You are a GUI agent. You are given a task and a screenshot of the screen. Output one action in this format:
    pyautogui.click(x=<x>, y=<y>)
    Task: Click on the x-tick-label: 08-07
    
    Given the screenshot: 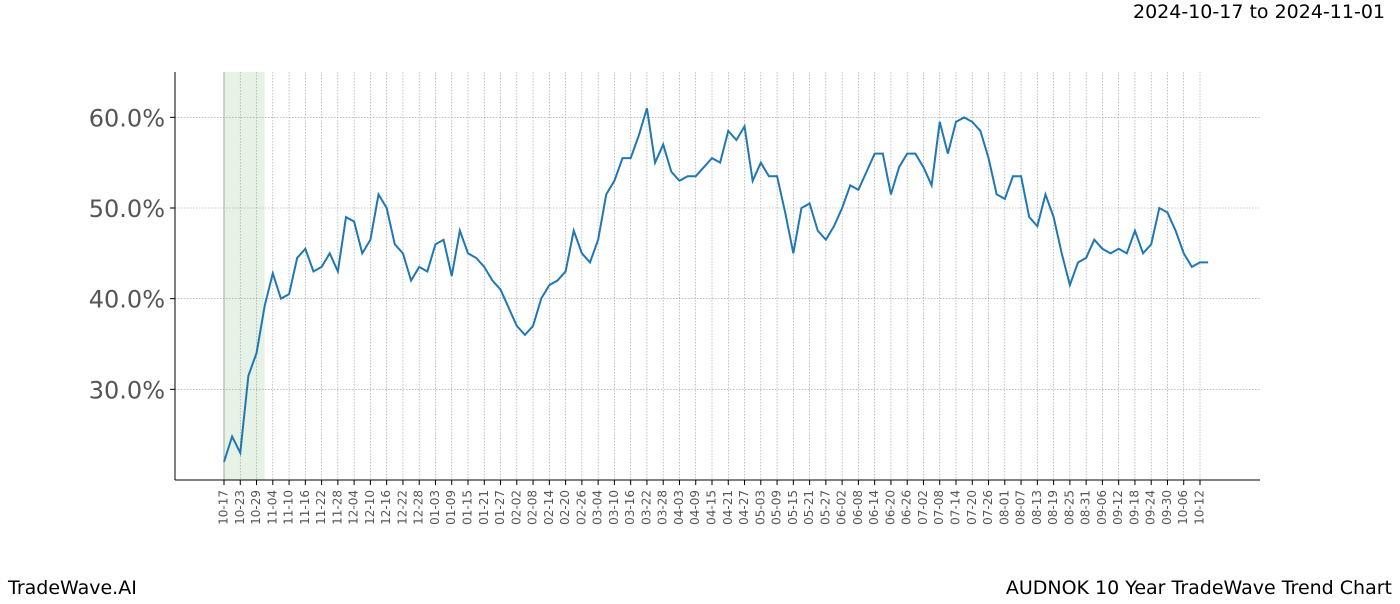 What is the action you would take?
    pyautogui.click(x=1021, y=507)
    